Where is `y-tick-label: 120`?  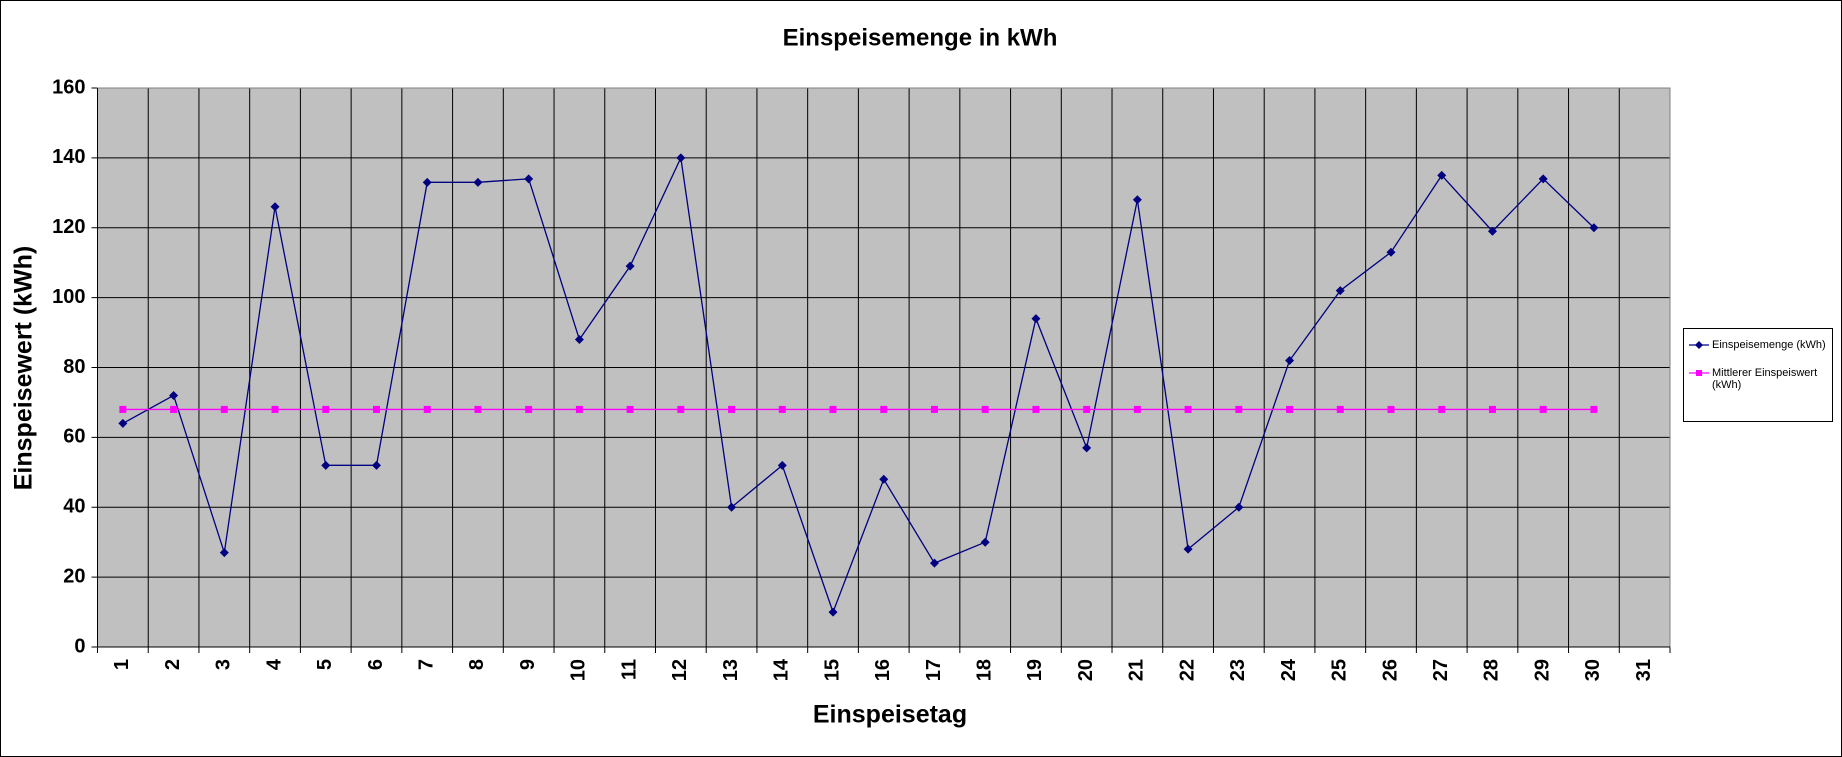
y-tick-label: 120 is located at coordinates (68, 227).